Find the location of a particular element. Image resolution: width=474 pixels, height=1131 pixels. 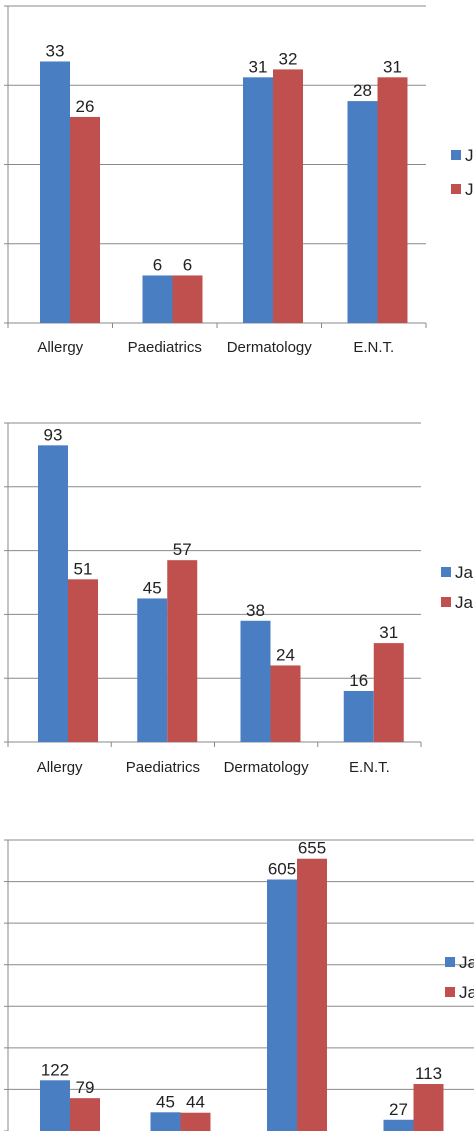

data-label: 16 is located at coordinates (358, 680).